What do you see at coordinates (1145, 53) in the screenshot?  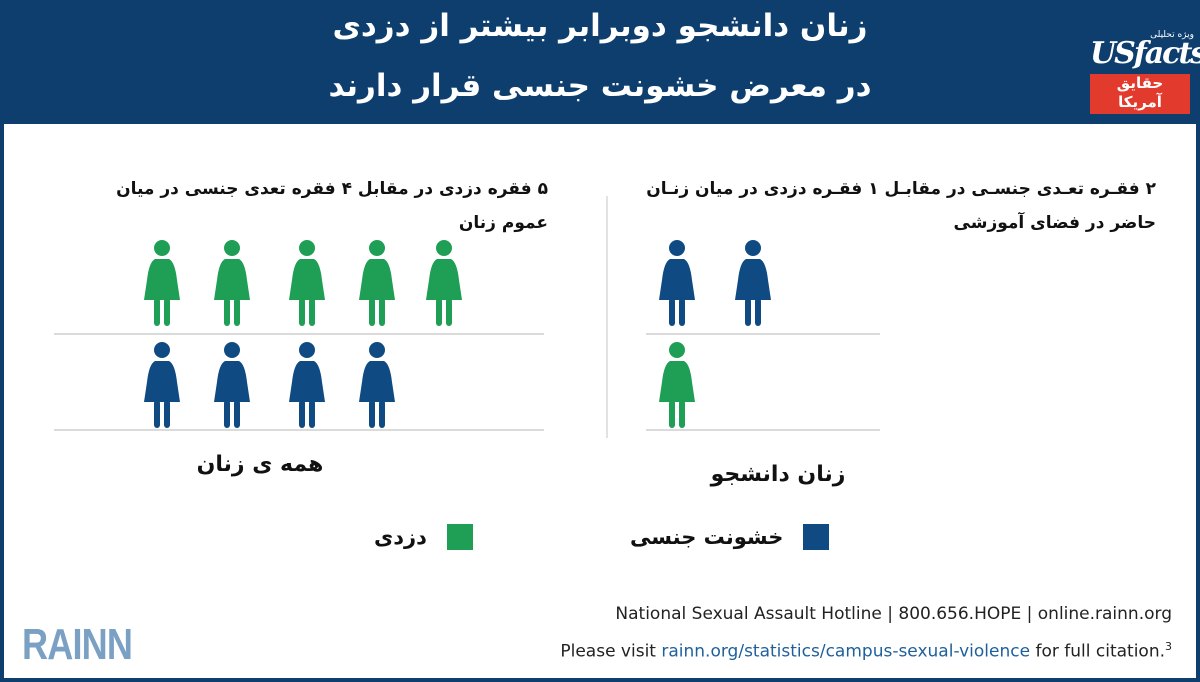 I see `logo-brand: USfacts` at bounding box center [1145, 53].